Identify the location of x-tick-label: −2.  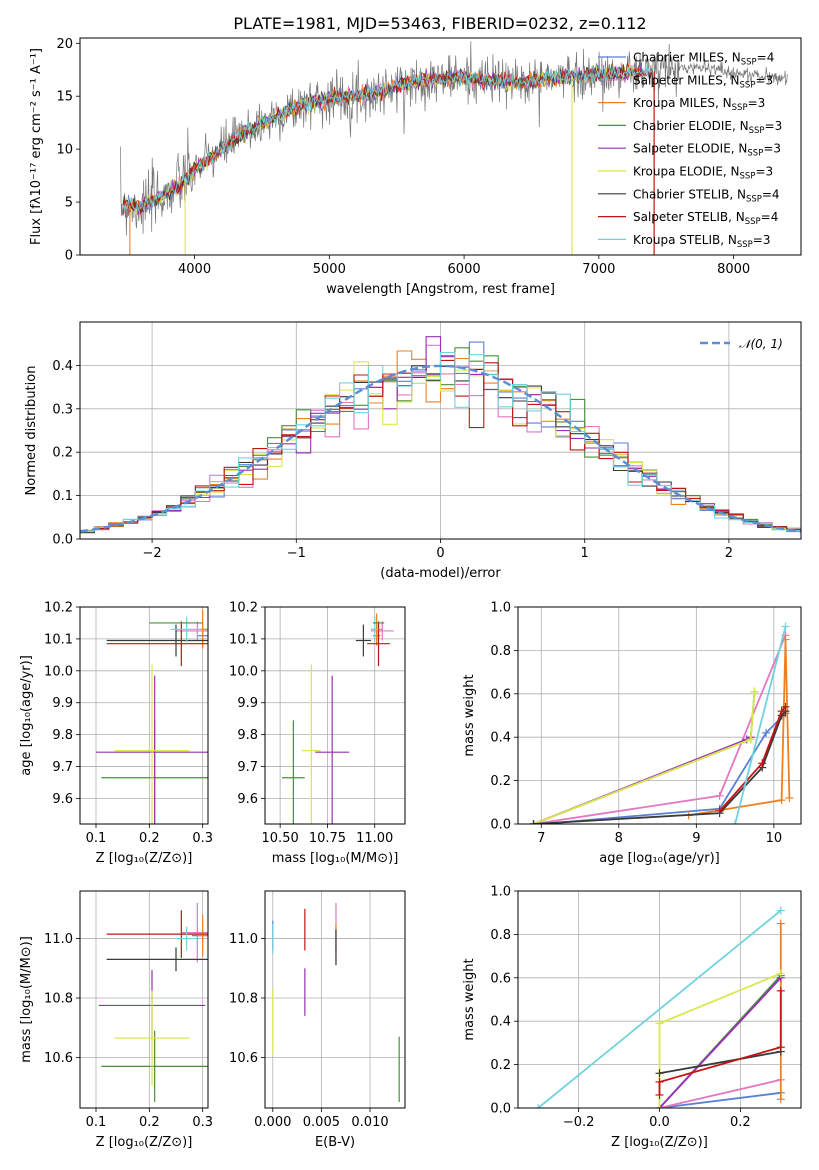
(152, 553).